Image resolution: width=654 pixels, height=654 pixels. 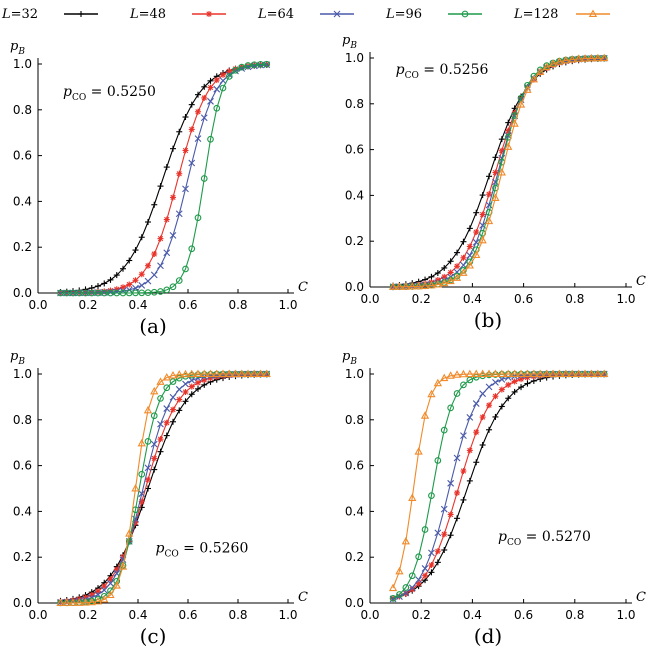 I want to click on y-tick-label: 0.0, so click(x=22, y=603).